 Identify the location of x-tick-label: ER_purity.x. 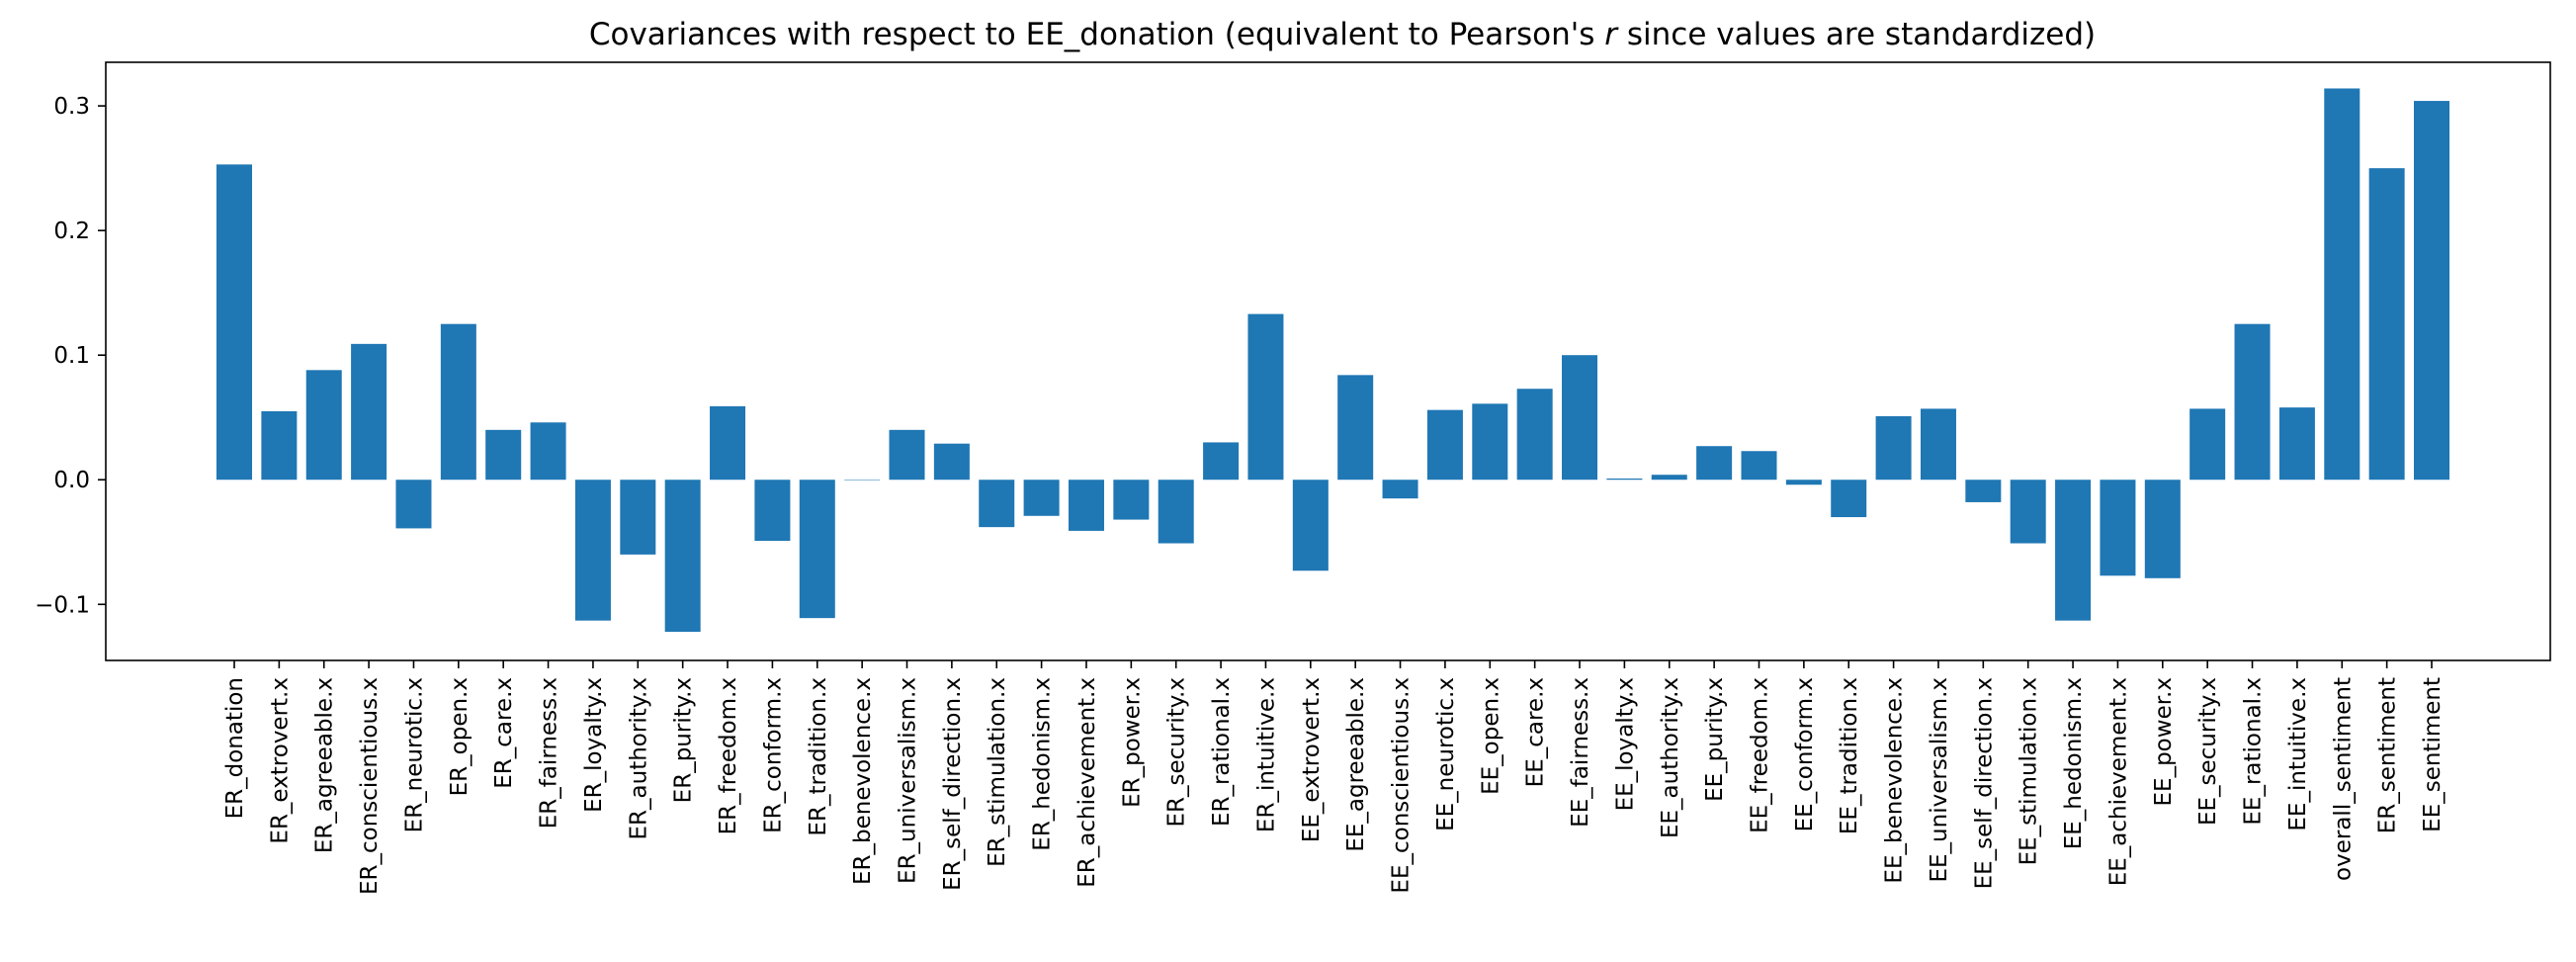
(684, 740).